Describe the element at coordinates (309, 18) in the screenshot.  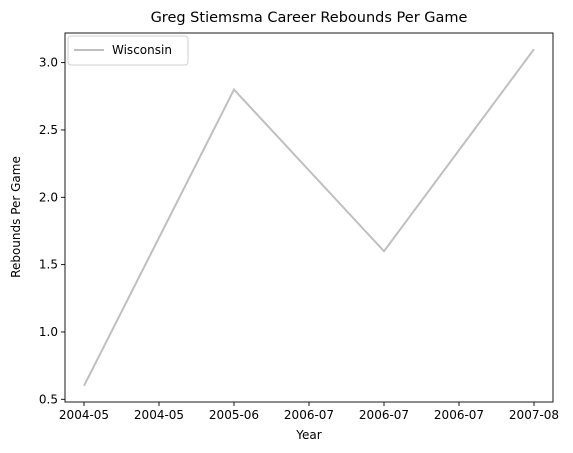
I see `chart-title: Greg Stiemsma Career Rebounds Per Game` at that location.